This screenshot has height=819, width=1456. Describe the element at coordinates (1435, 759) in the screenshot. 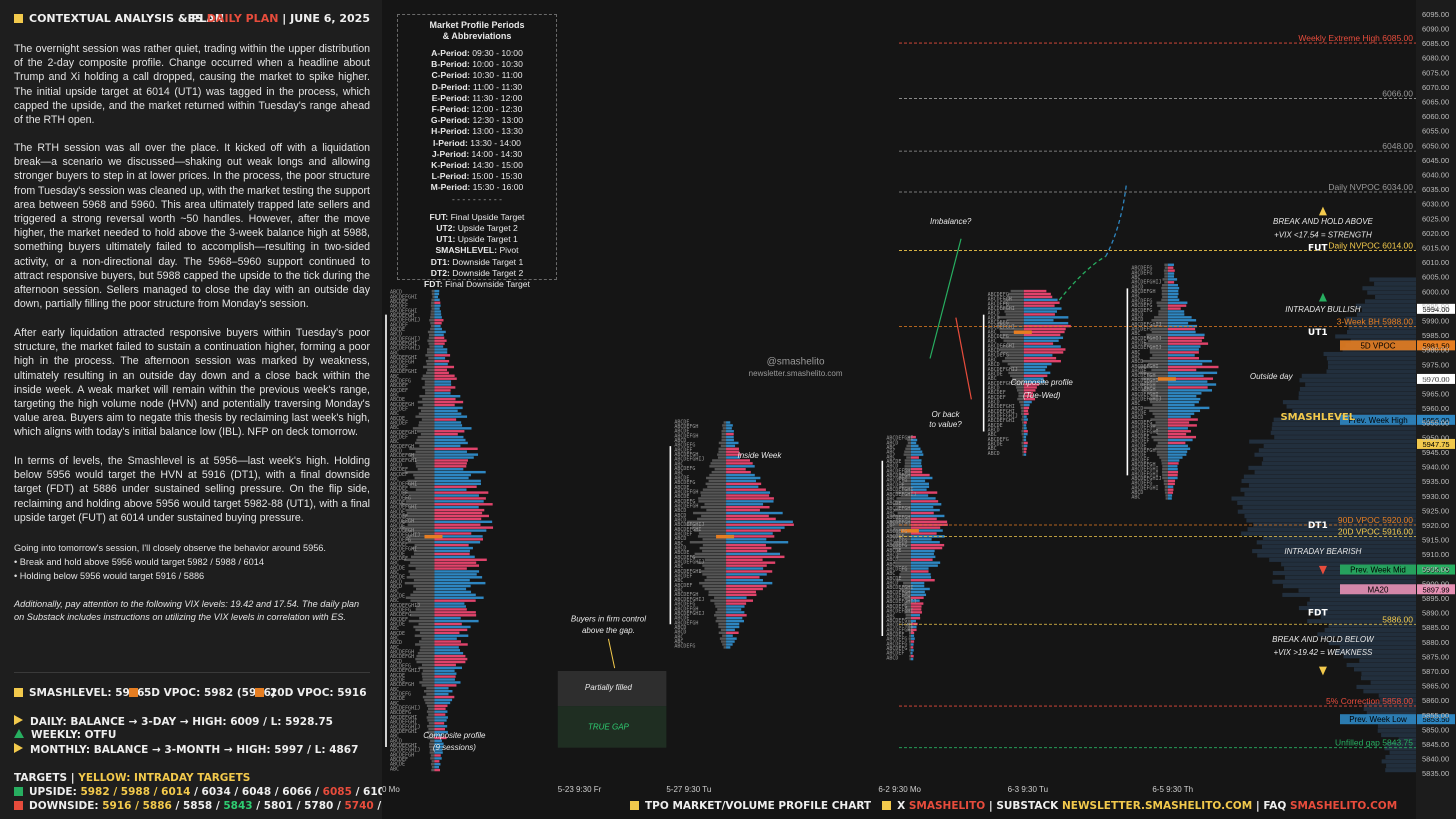

I see `y-tick-label: 5840.00` at that location.